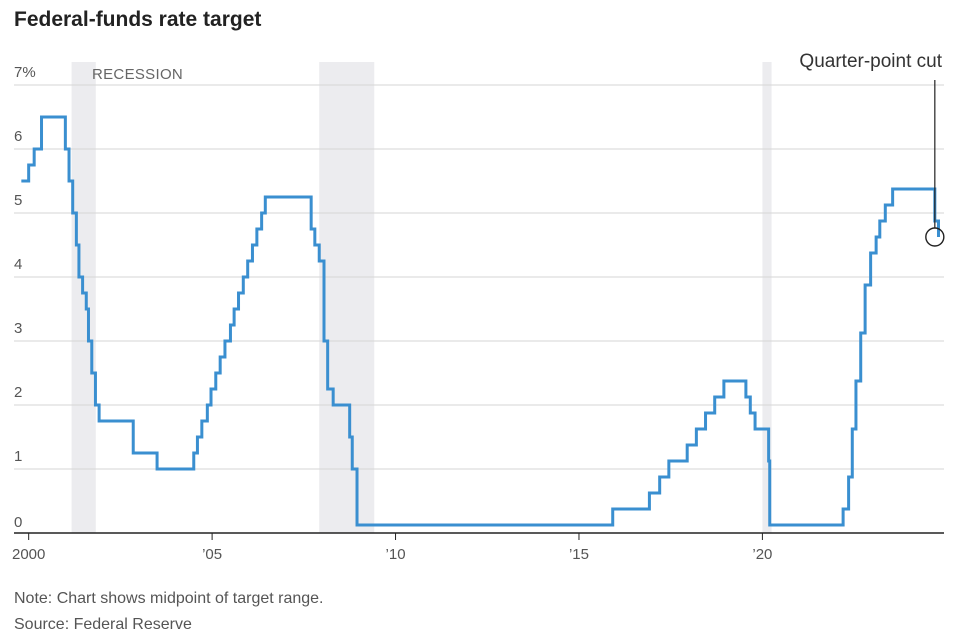 This screenshot has width=956, height=644. Describe the element at coordinates (25, 297) in the screenshot. I see `y-axis-ticks: 0 1 2 3 4 5 6 7%` at that location.